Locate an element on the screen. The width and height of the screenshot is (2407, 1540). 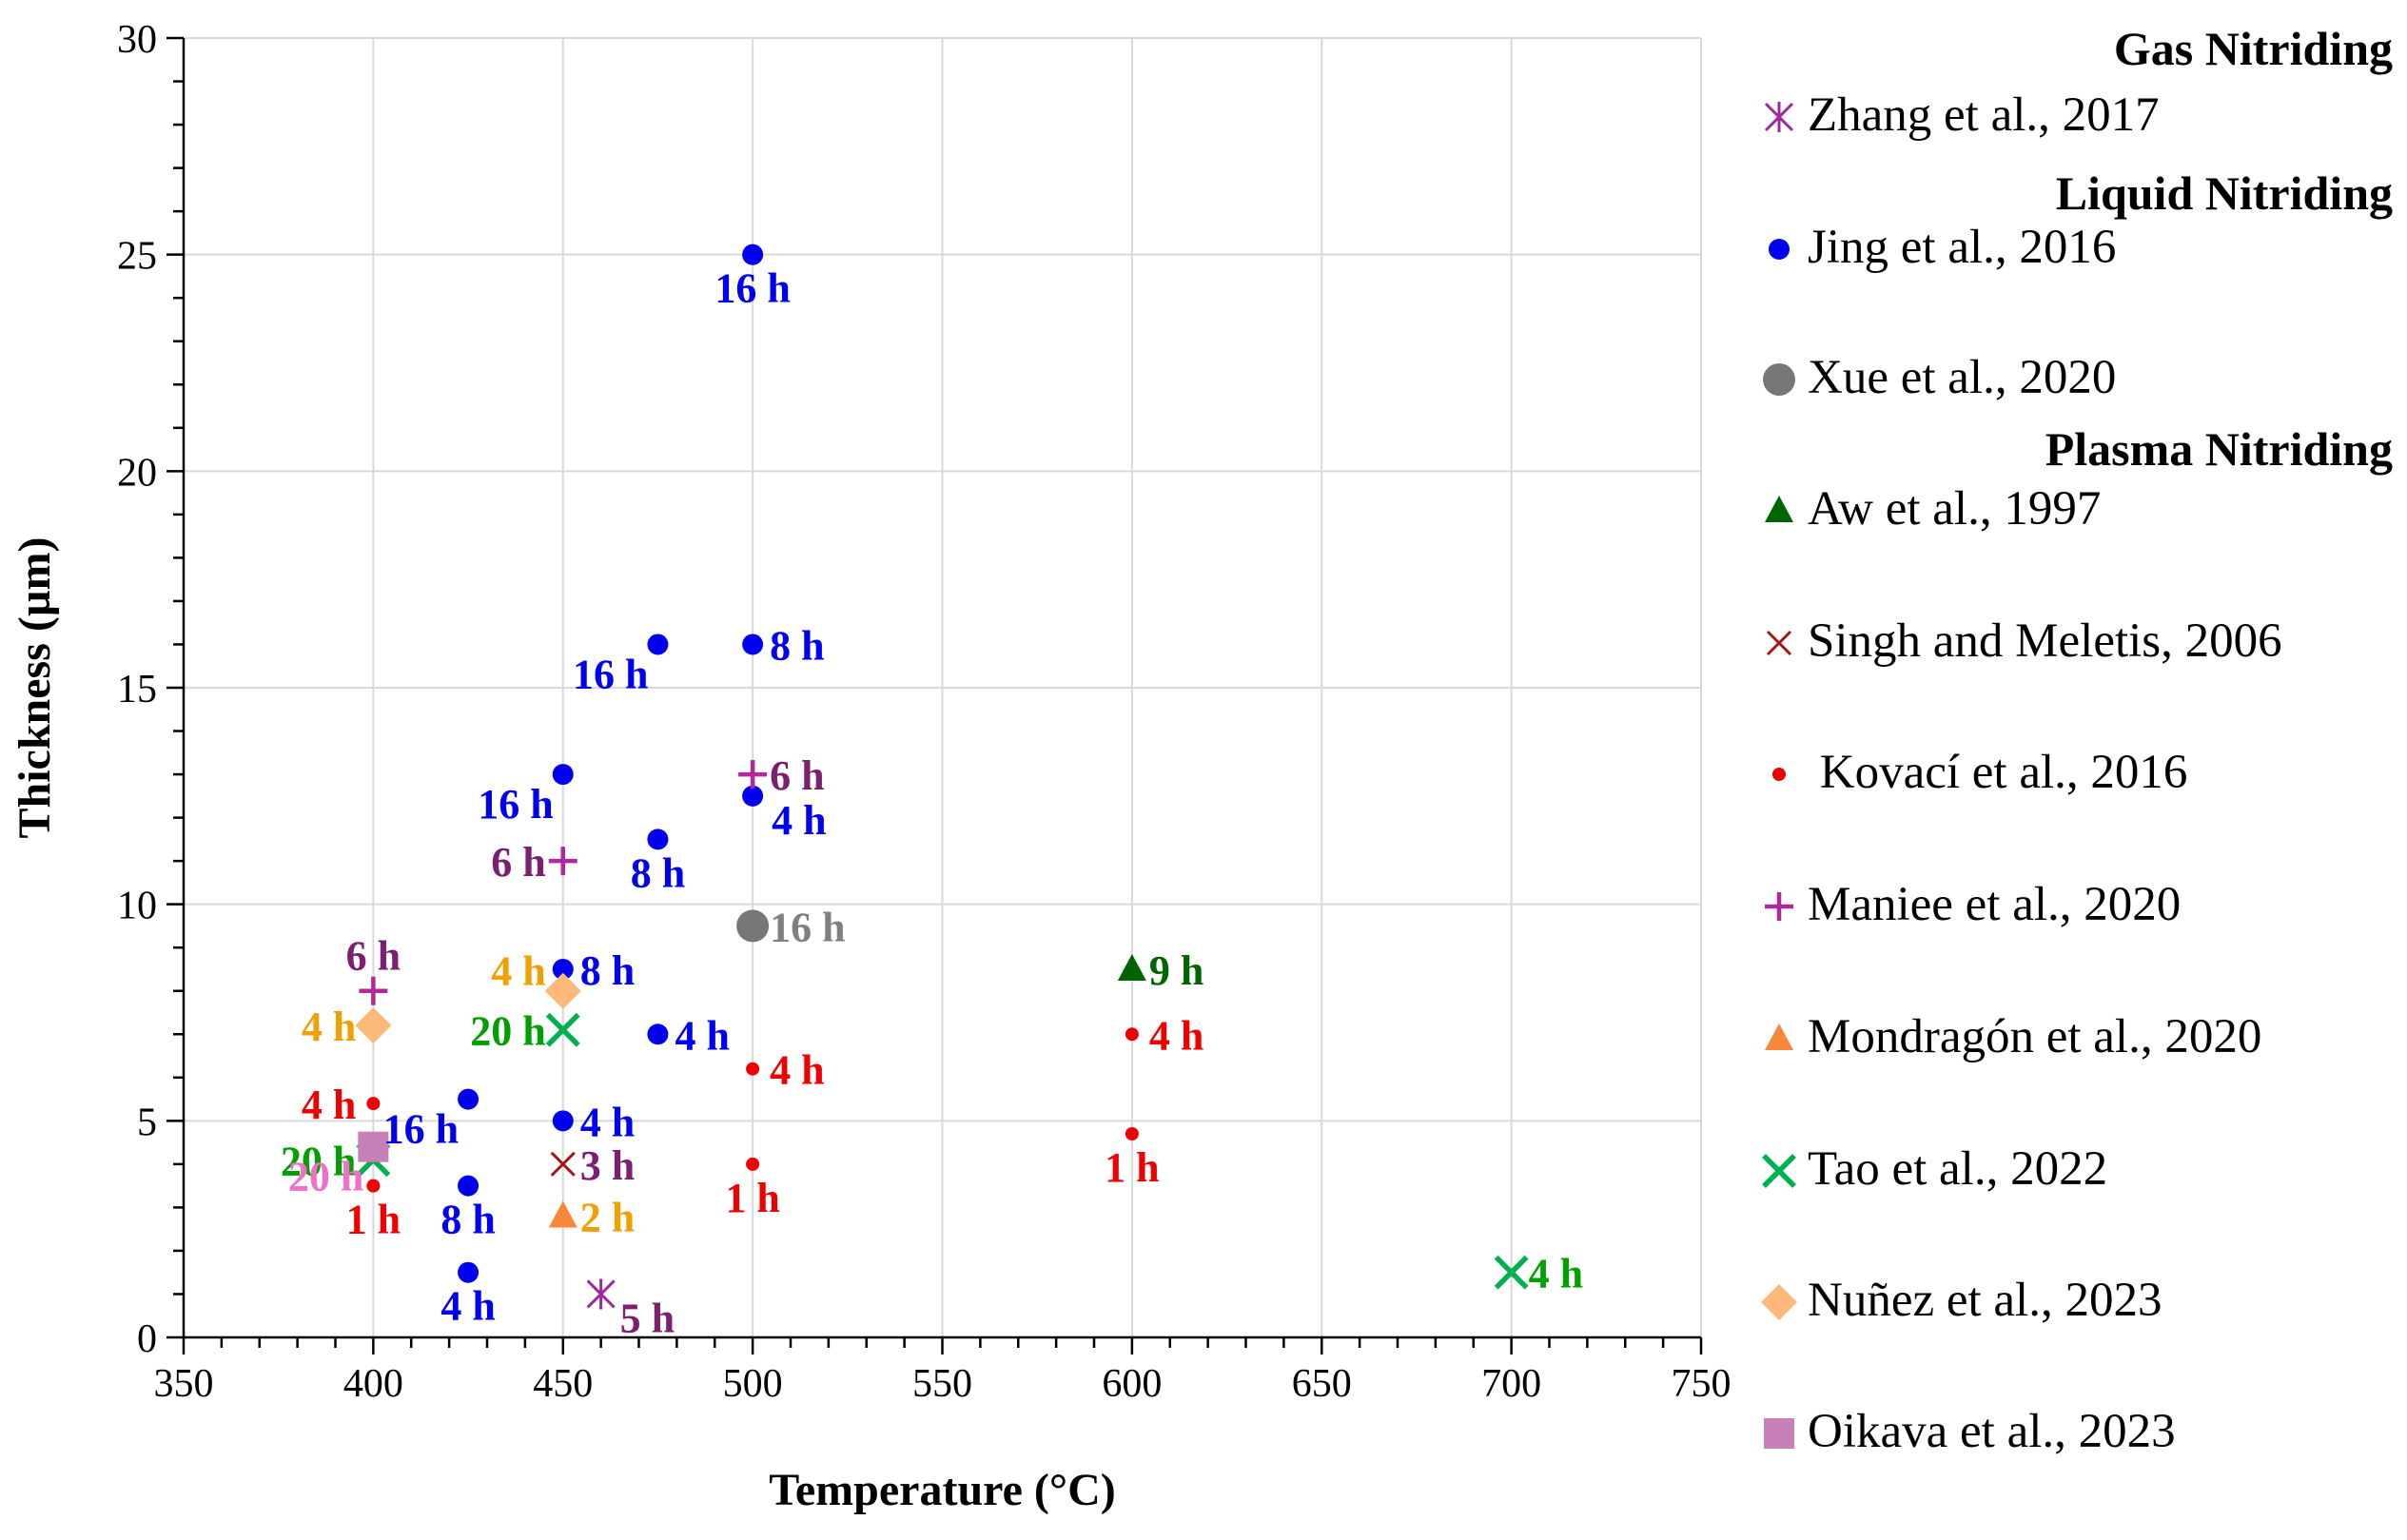
legend-entry: Zhang et al., 2017 is located at coordinates (1984, 115).